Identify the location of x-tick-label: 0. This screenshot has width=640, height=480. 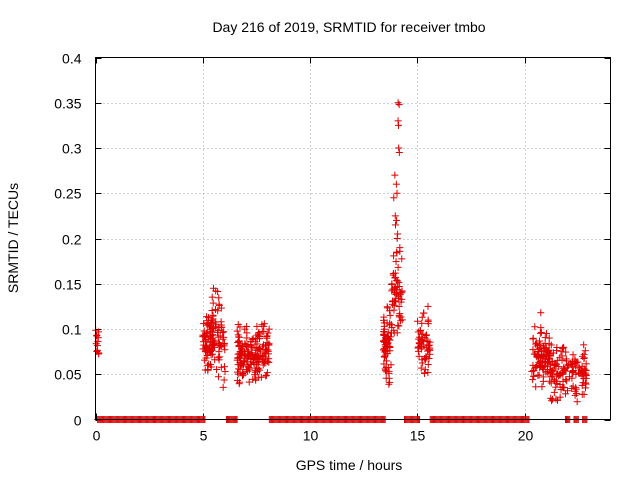
(97, 436).